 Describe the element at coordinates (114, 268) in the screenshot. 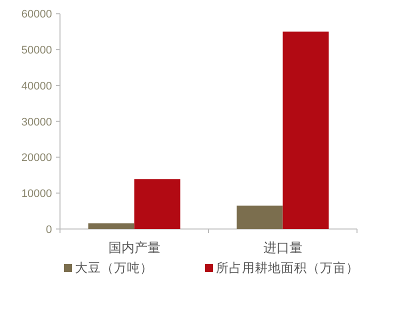

I see `legend-label: 大豆（万吨）` at that location.